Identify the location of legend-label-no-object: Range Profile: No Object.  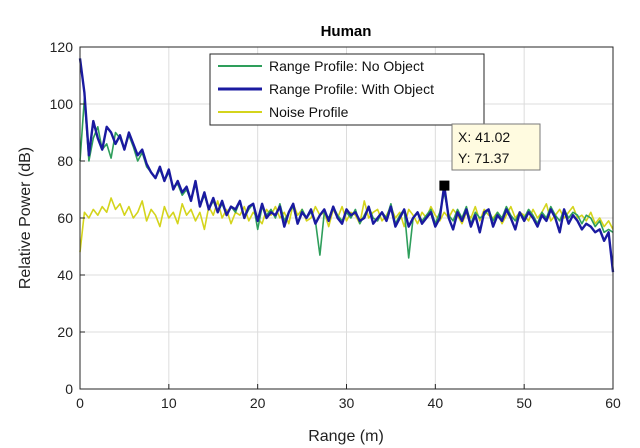
(346, 66).